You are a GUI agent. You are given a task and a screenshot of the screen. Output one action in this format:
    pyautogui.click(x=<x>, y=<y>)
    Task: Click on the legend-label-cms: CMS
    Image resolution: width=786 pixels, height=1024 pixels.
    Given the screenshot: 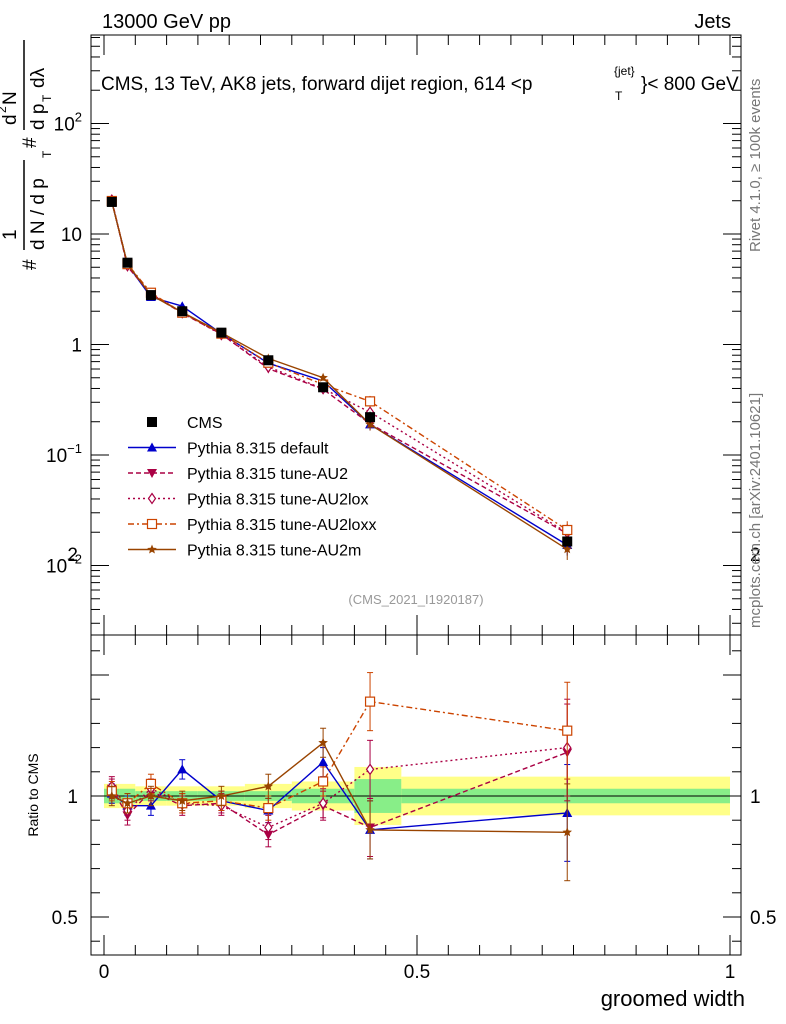 What is the action you would take?
    pyautogui.click(x=205, y=423)
    